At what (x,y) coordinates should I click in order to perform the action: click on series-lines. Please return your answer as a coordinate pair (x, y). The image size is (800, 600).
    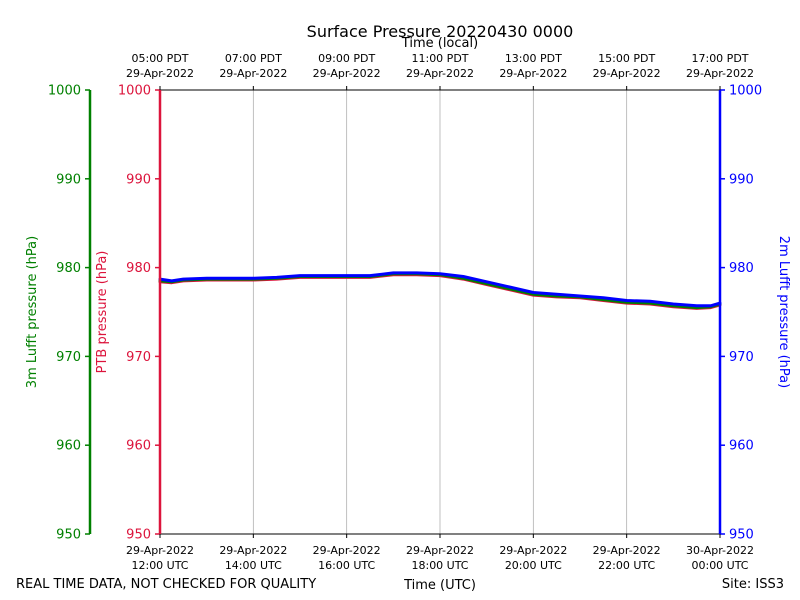
    Looking at the image, I should click on (440, 290).